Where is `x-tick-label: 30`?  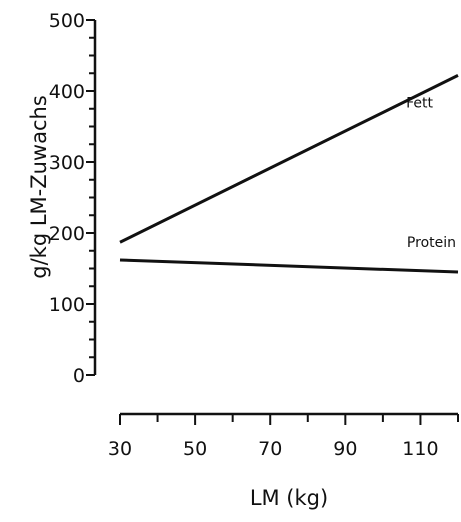
x-tick-label: 30 is located at coordinates (120, 449).